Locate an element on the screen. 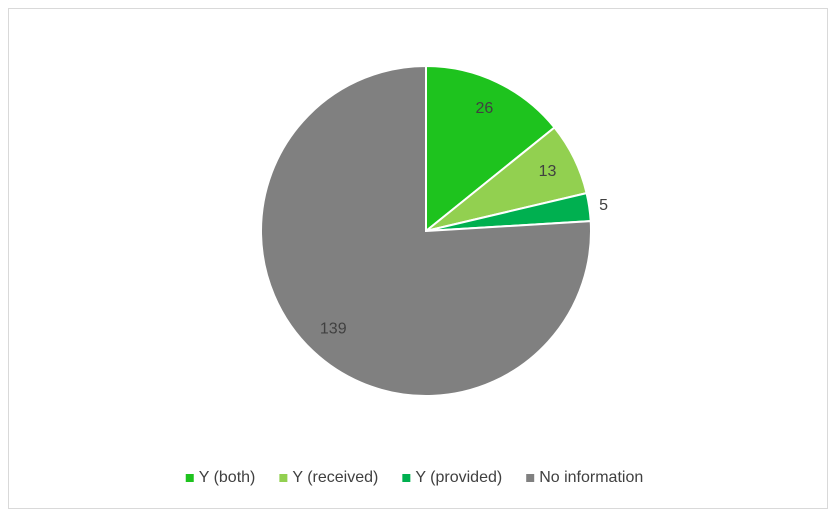 The height and width of the screenshot is (510, 829). data-label: 5 is located at coordinates (603, 205).